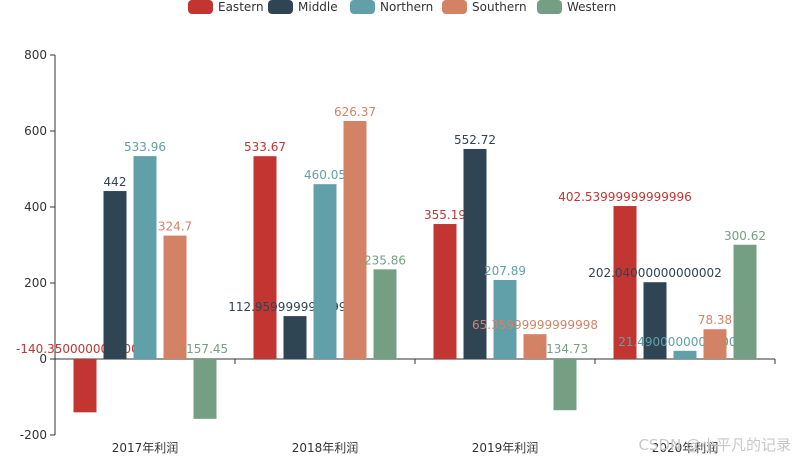  What do you see at coordinates (43, 359) in the screenshot?
I see `y-tick-label: 0` at bounding box center [43, 359].